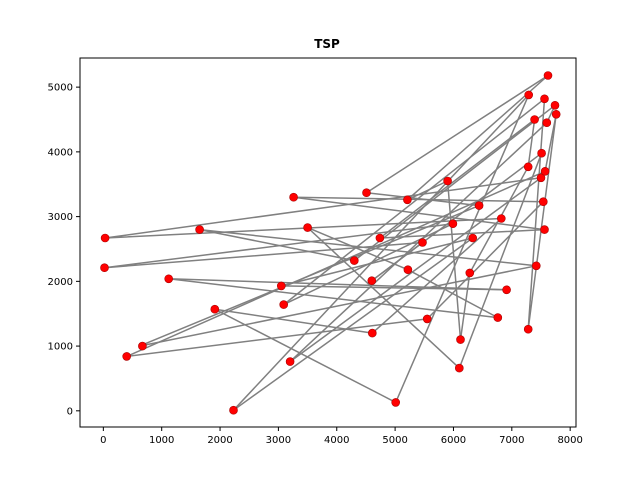 The height and width of the screenshot is (480, 640). Describe the element at coordinates (569, 440) in the screenshot. I see `x-tick-label: 8000` at that location.